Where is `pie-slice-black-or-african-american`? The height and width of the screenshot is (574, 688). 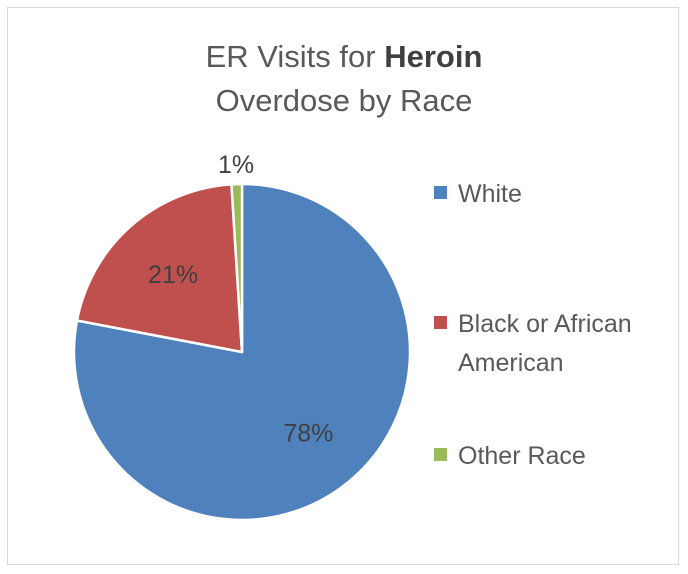 pie-slice-black-or-african-american is located at coordinates (159, 268).